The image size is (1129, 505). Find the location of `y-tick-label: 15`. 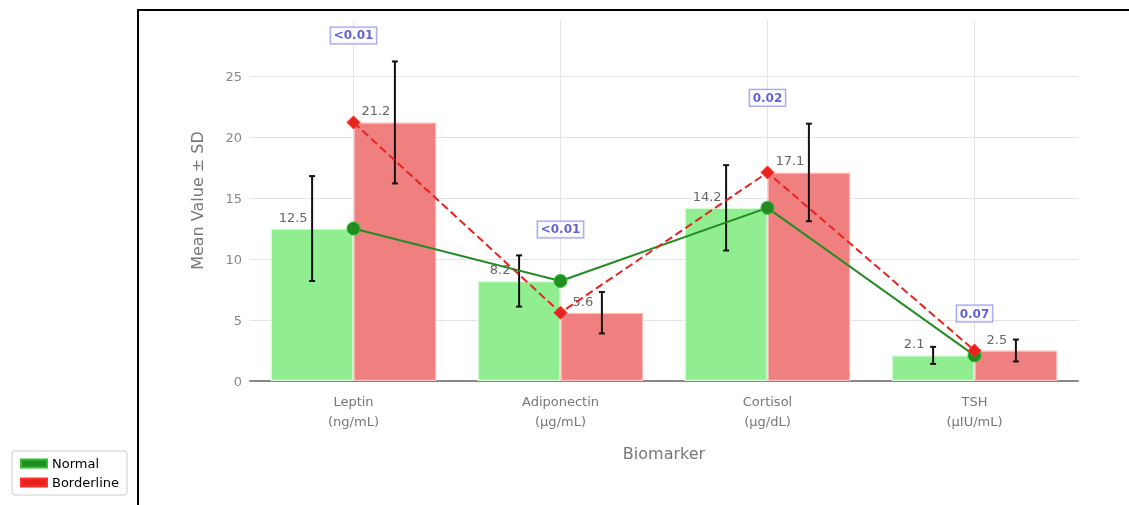

y-tick-label: 15 is located at coordinates (233, 198).